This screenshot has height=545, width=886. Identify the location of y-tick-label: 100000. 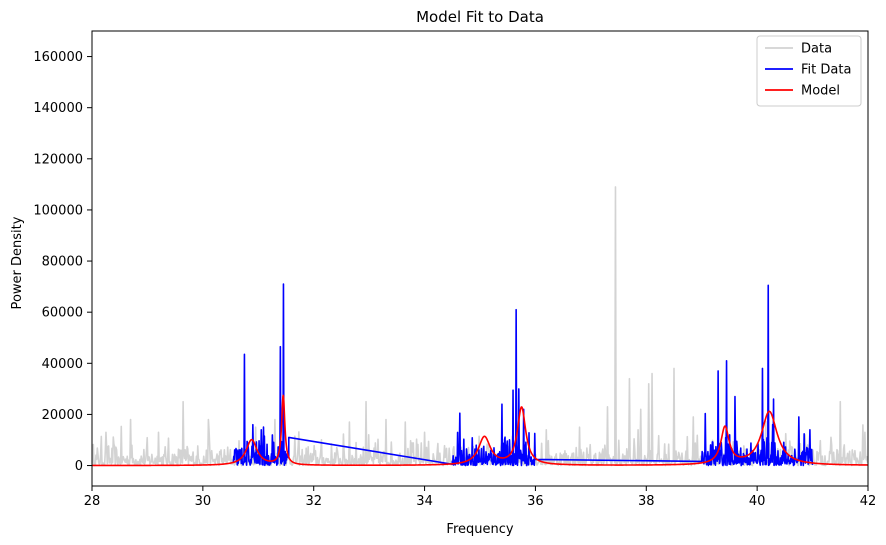
(58, 210).